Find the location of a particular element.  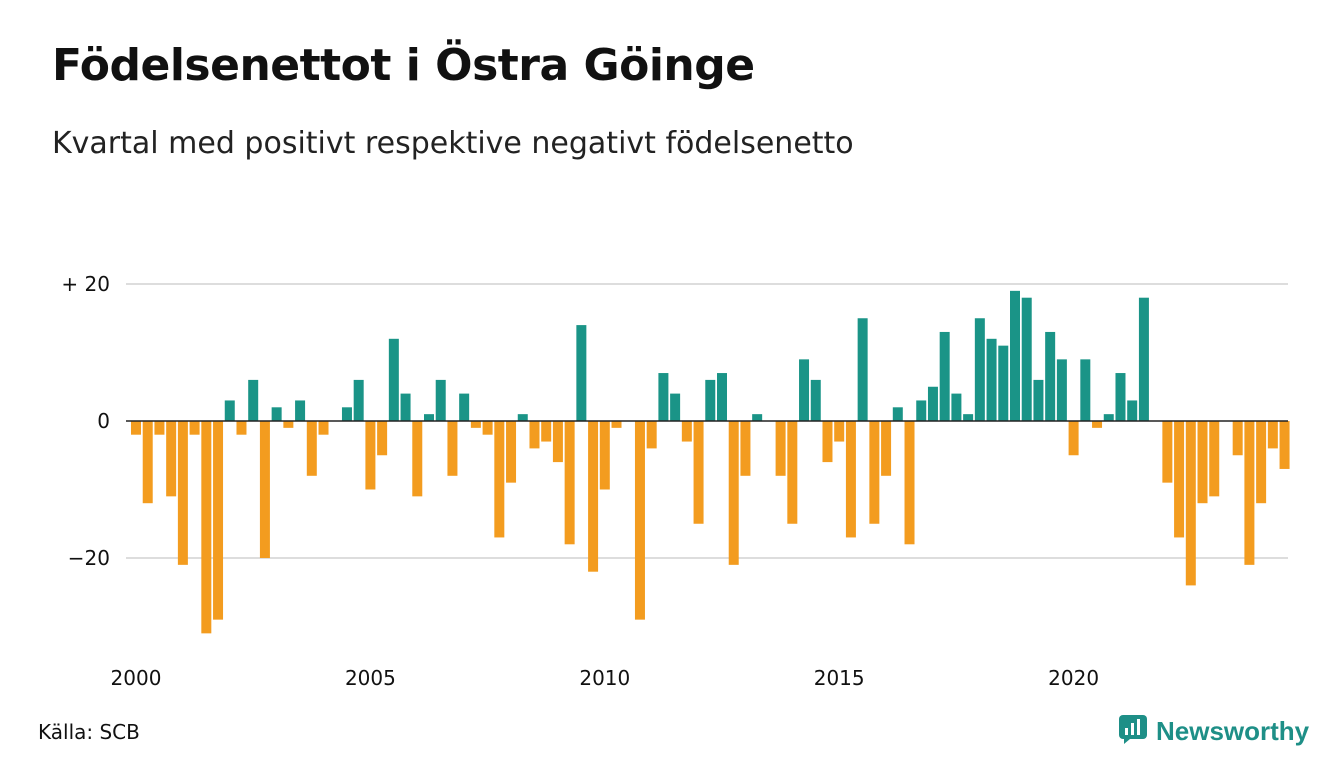

newsworthy-logo-icon is located at coordinates (1133, 731).